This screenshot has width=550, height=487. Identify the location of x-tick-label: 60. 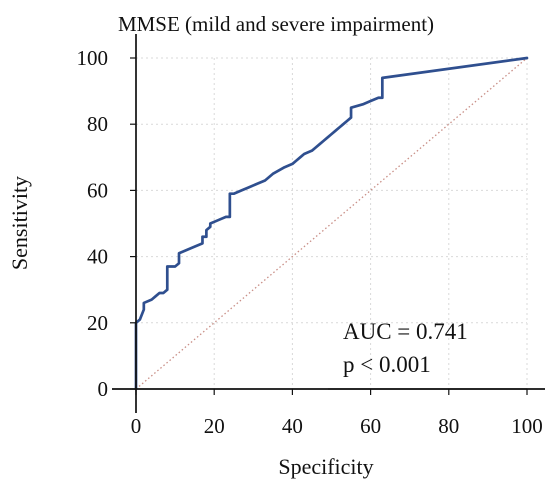
(370, 426).